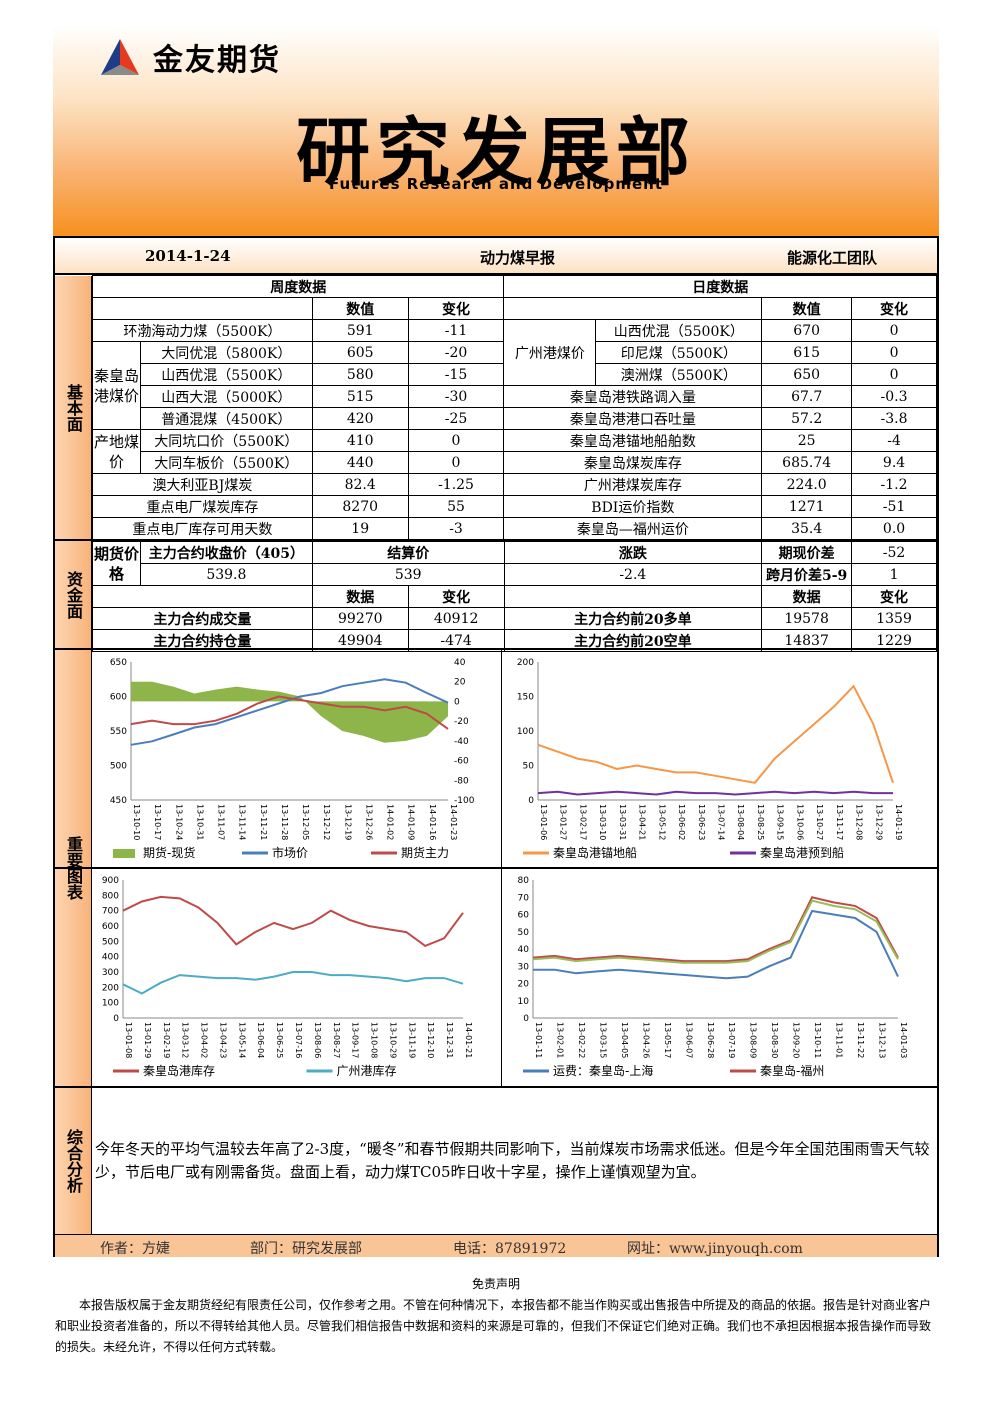  I want to click on x-tick-label: 13-11-19, so click(411, 1040).